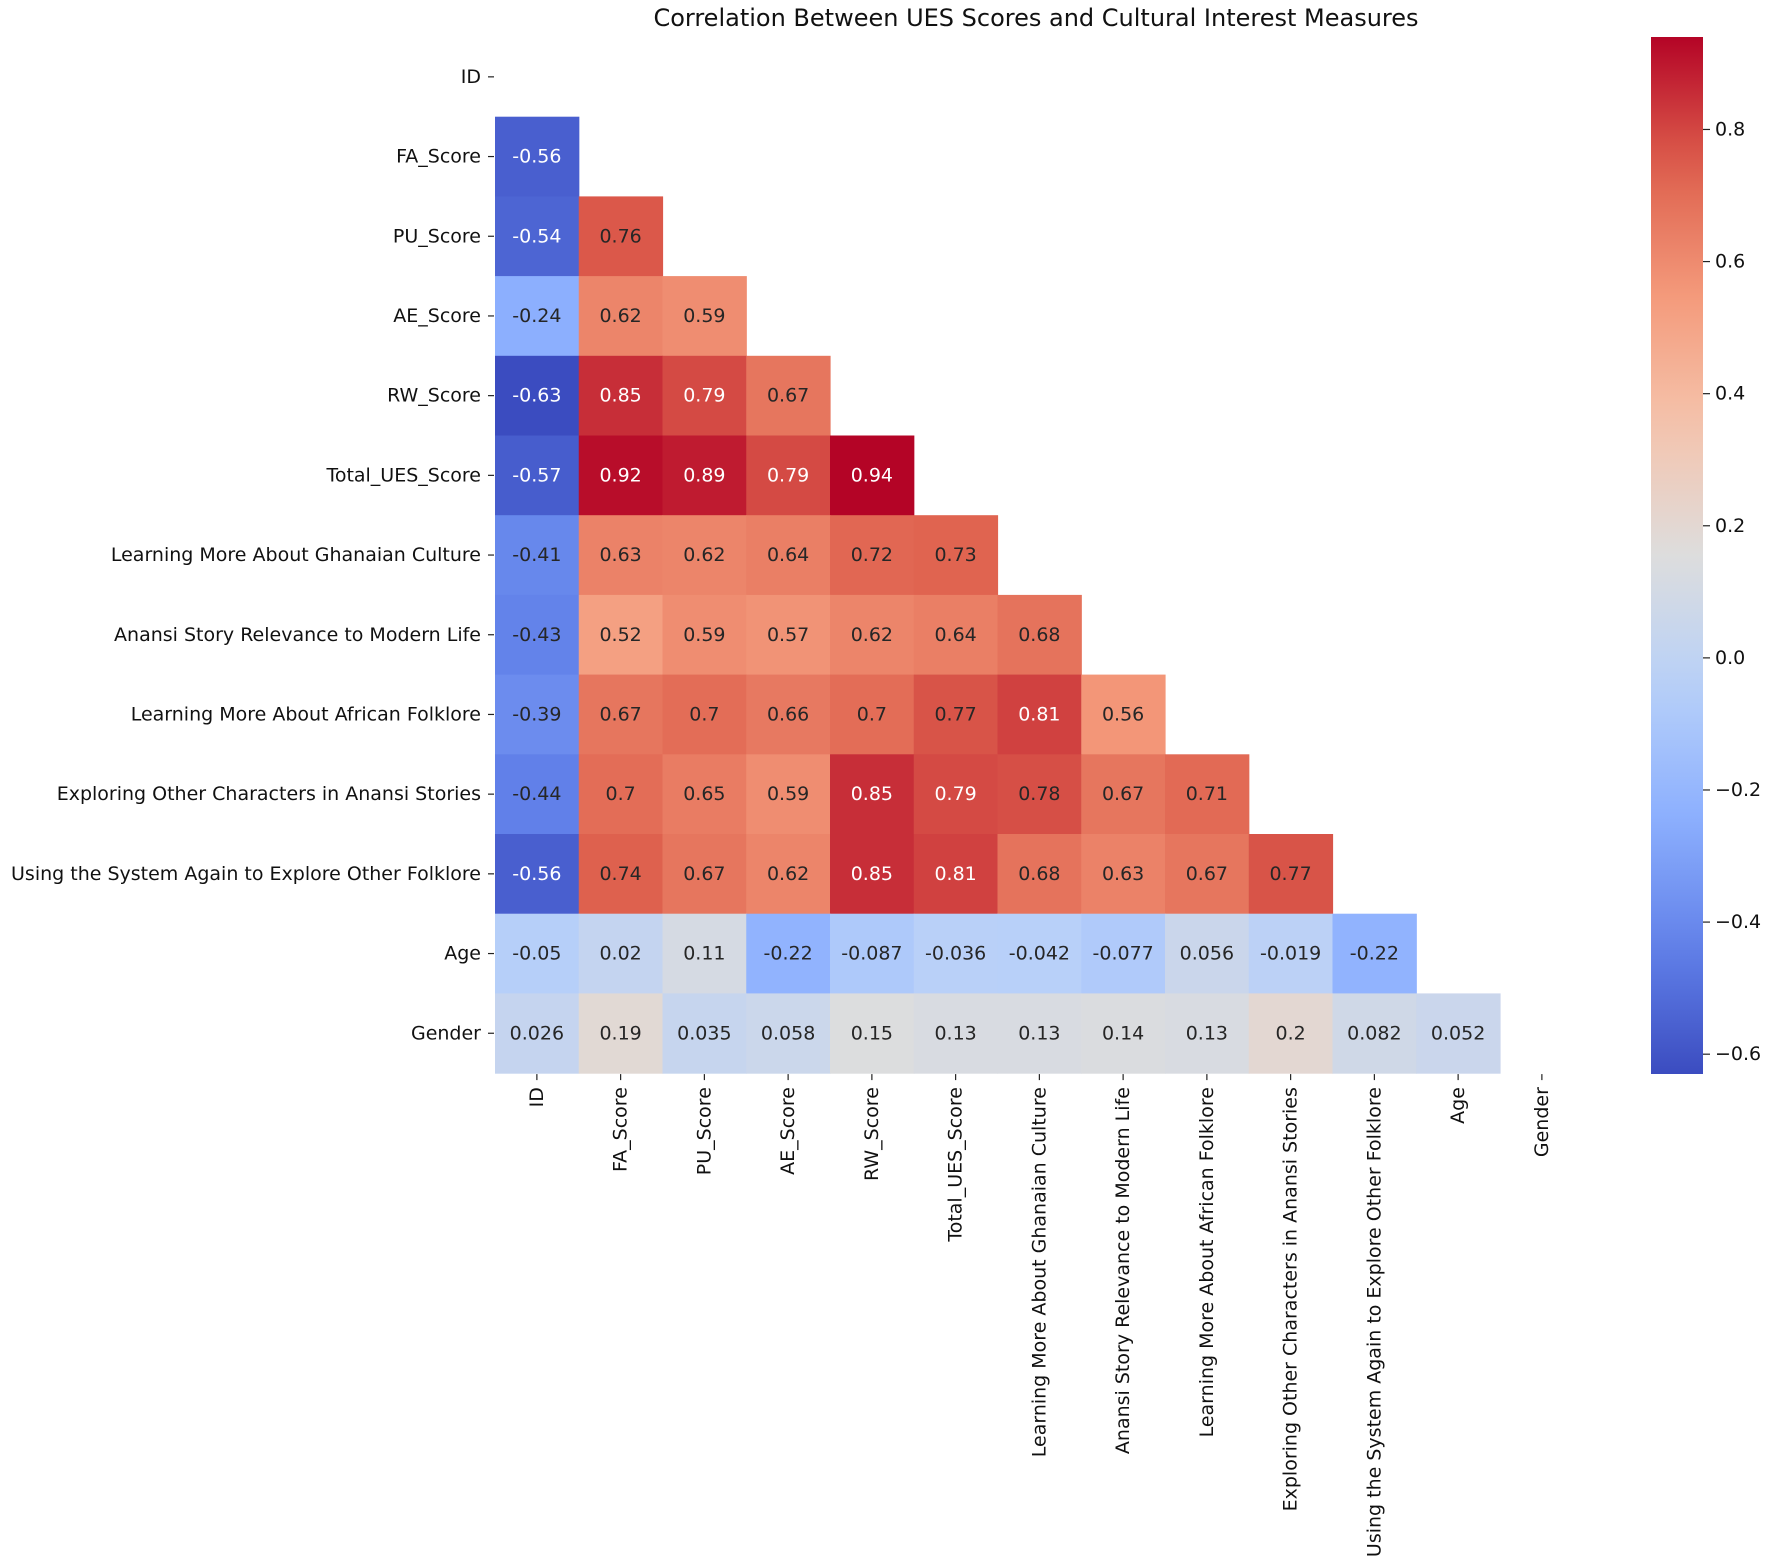 Image resolution: width=1784 pixels, height=1560 pixels. I want to click on cell-value-label: 0.62, so click(620, 316).